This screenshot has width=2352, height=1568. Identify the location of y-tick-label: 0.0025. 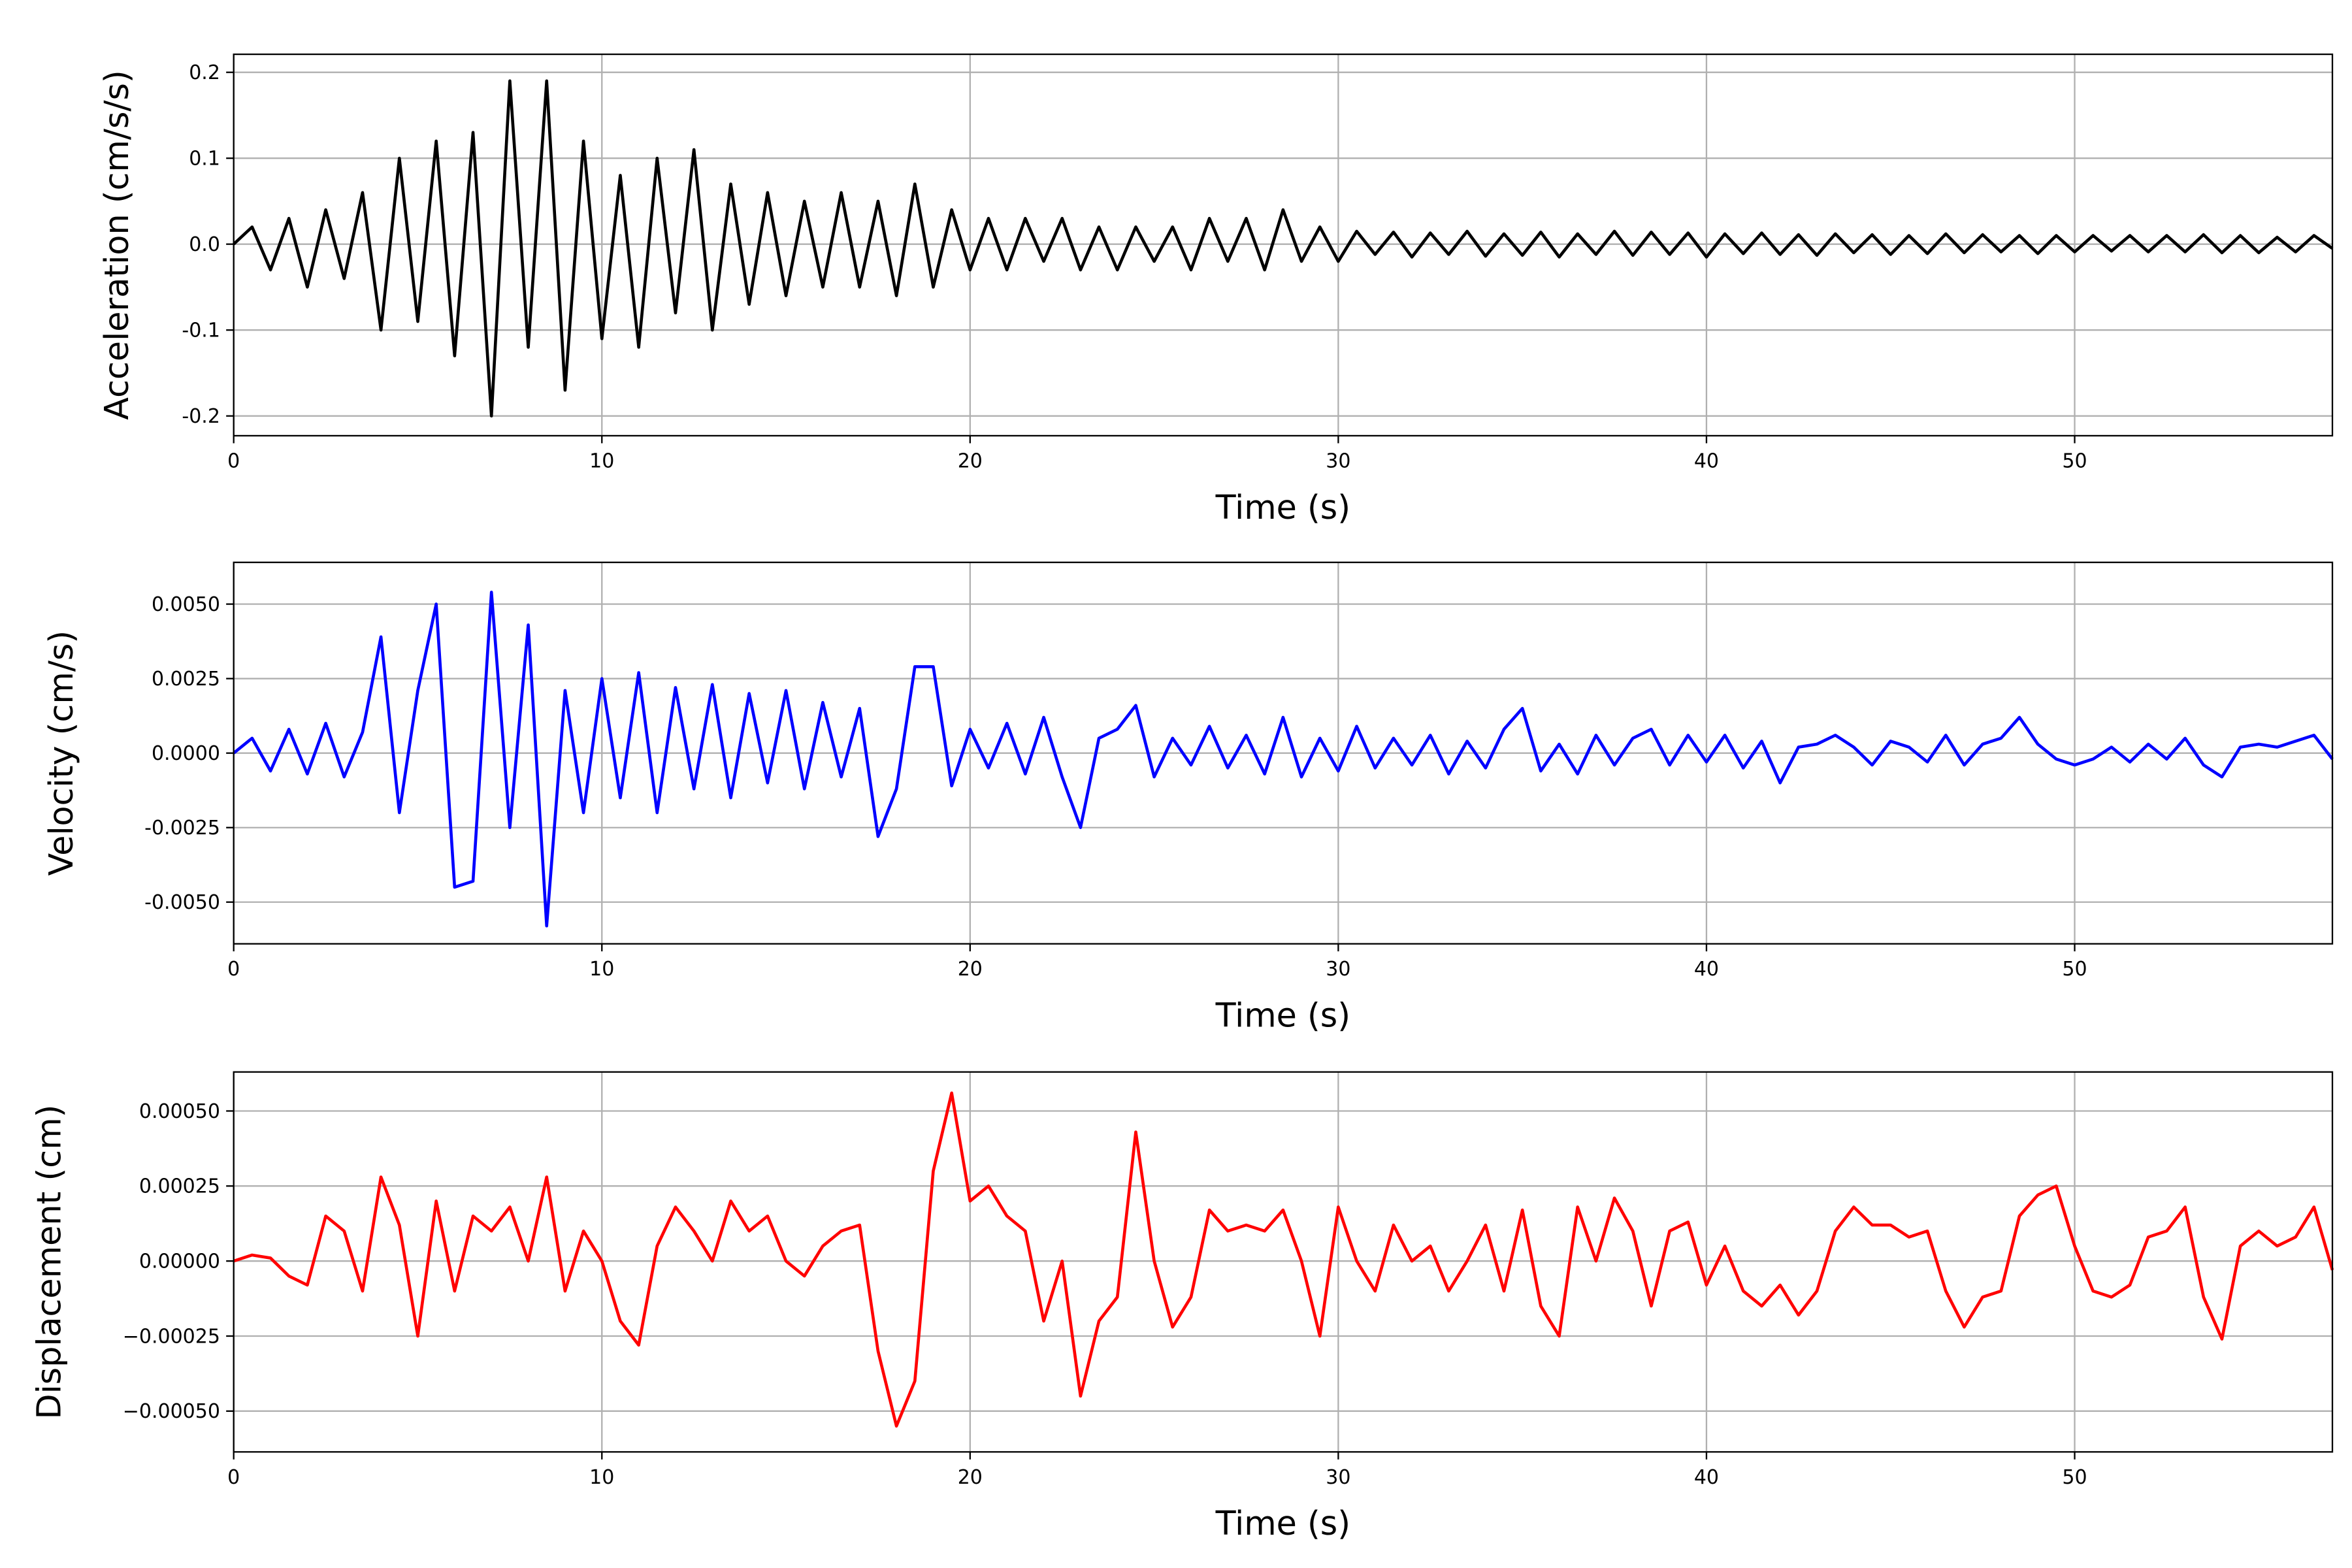
(186, 679).